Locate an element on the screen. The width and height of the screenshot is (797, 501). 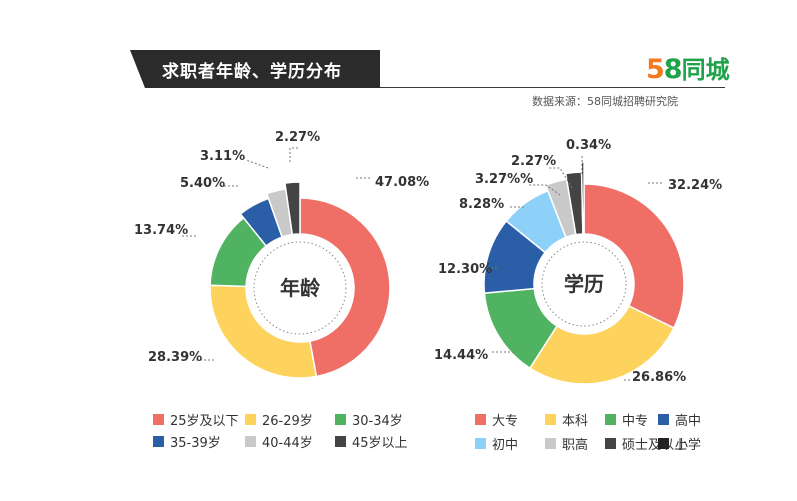
legend-item: 大专 is located at coordinates (496, 419).